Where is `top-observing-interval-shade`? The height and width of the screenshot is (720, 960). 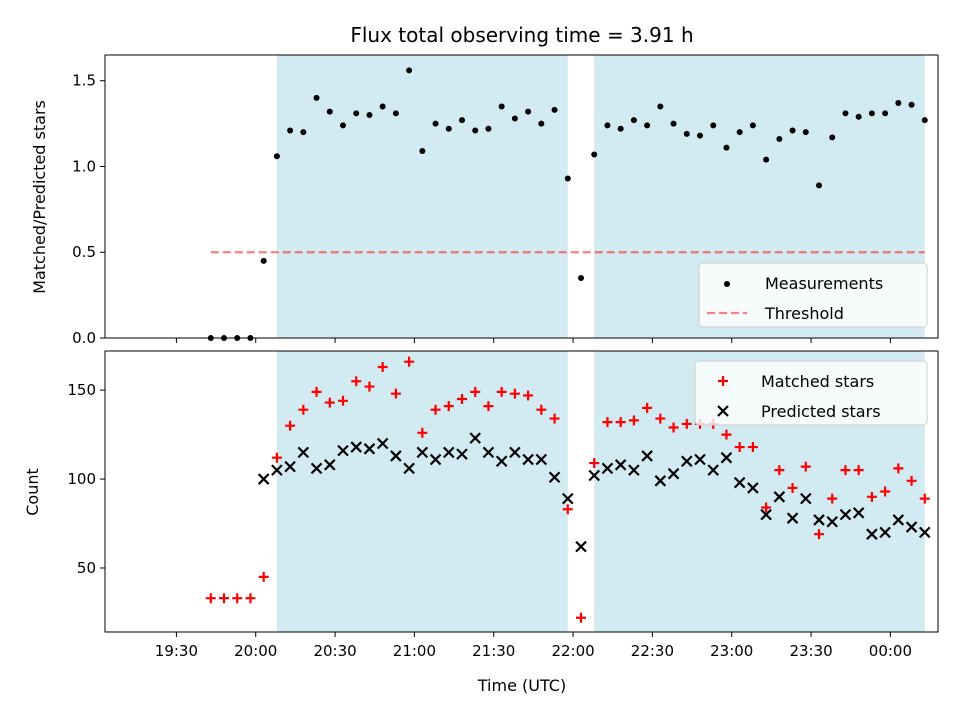
top-observing-interval-shade is located at coordinates (422, 196).